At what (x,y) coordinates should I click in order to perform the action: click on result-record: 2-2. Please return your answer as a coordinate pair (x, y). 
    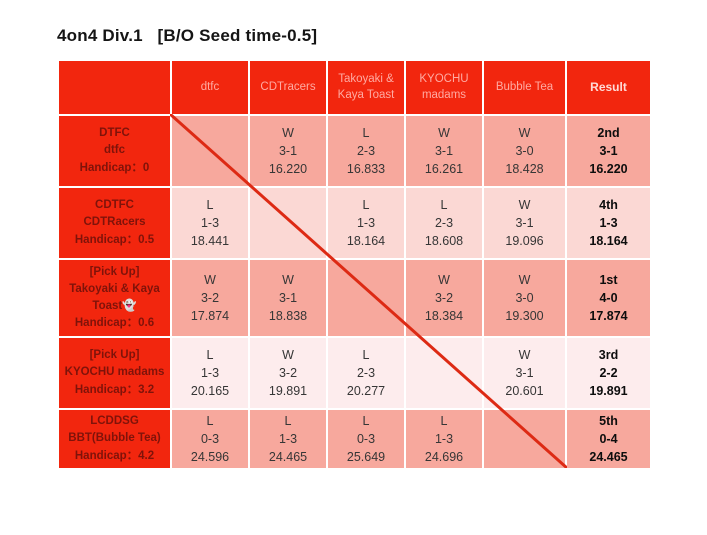
    Looking at the image, I should click on (608, 372).